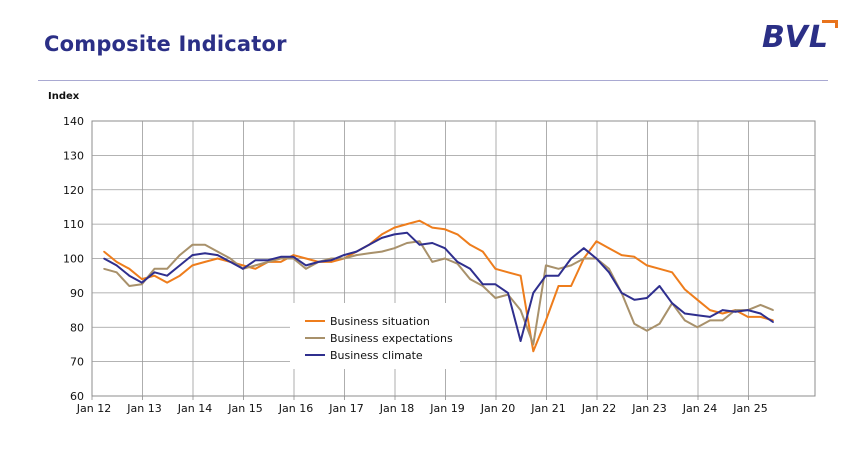  I want to click on header-divider, so click(433, 80).